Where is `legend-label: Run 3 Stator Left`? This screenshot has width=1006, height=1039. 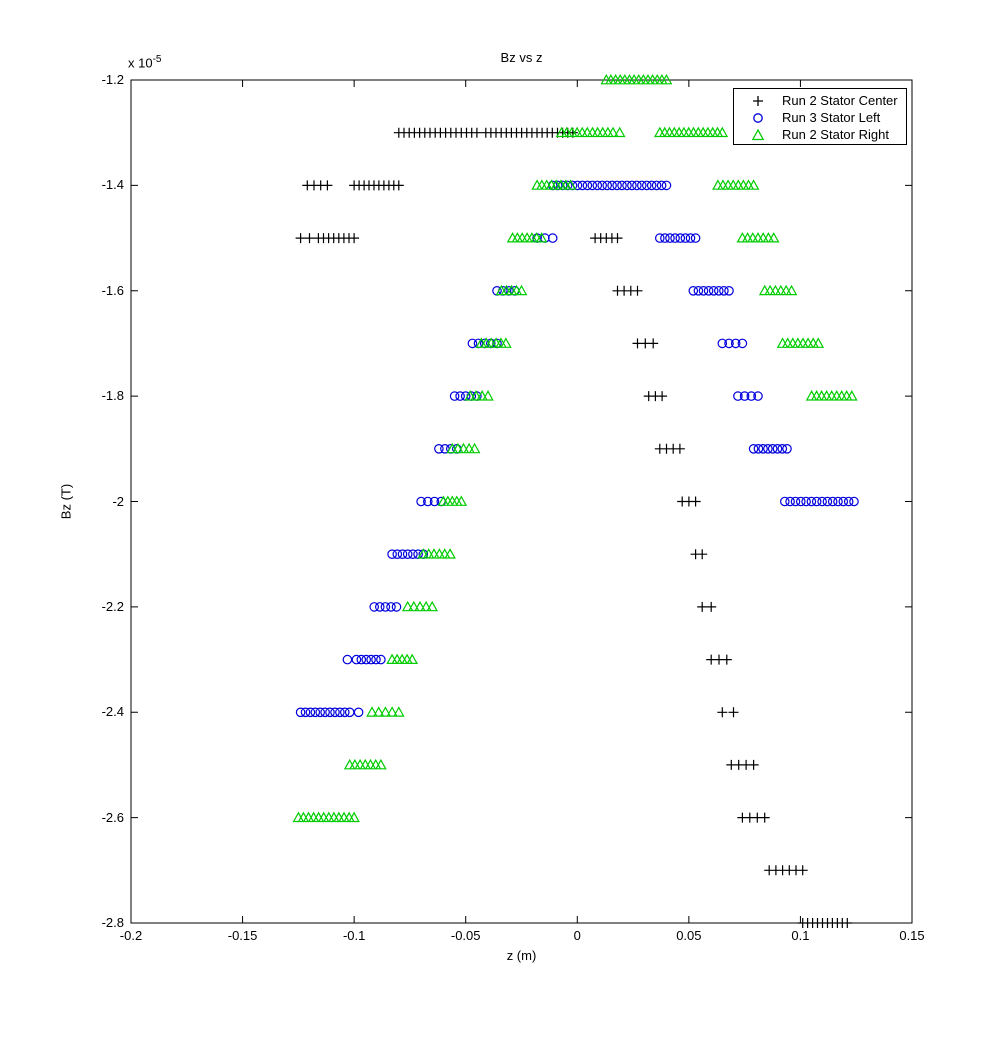 legend-label: Run 3 Stator Left is located at coordinates (831, 117).